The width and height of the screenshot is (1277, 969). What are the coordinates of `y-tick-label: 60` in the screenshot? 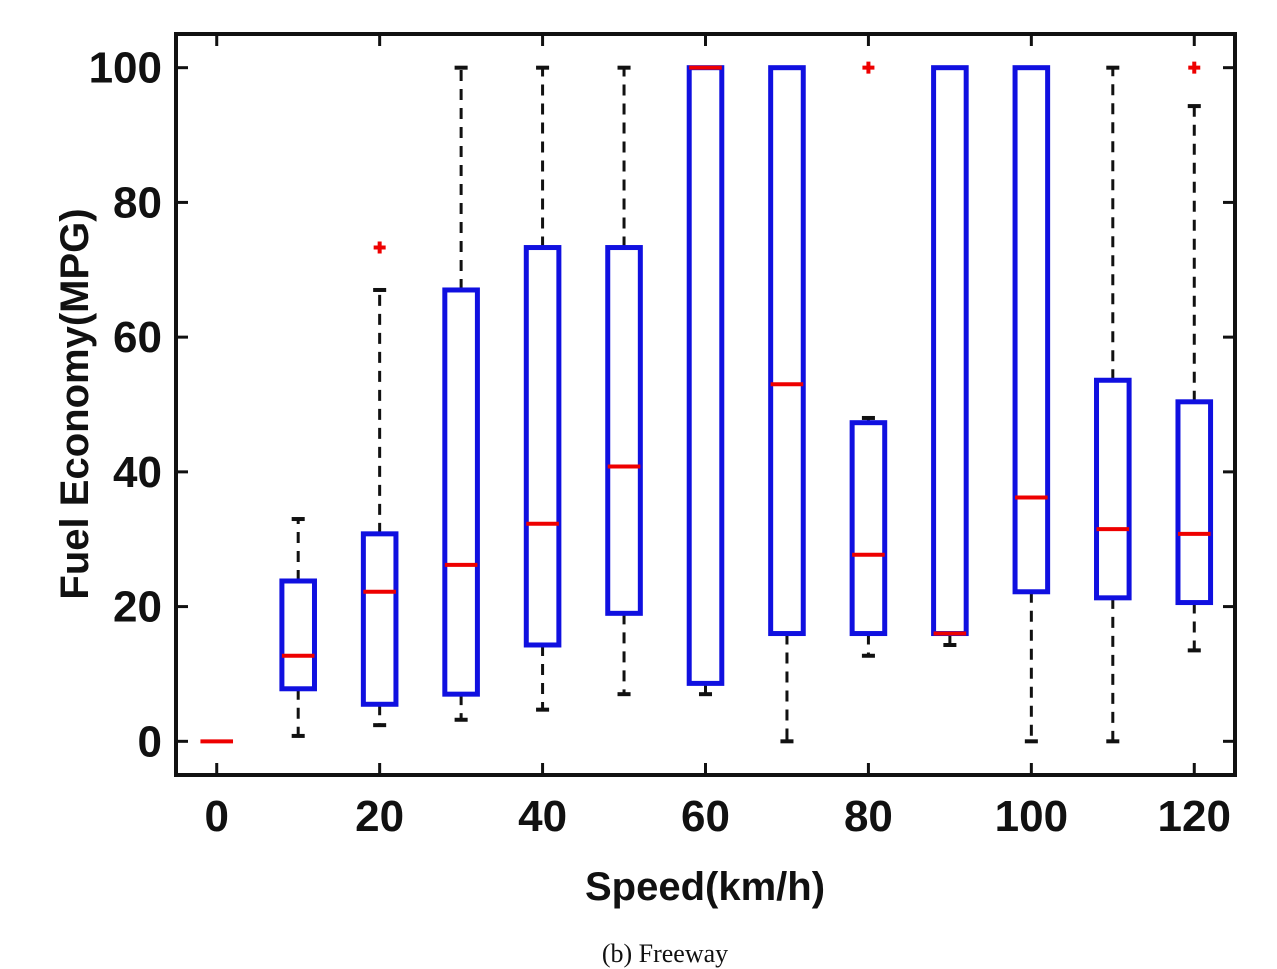 It's located at (137, 337).